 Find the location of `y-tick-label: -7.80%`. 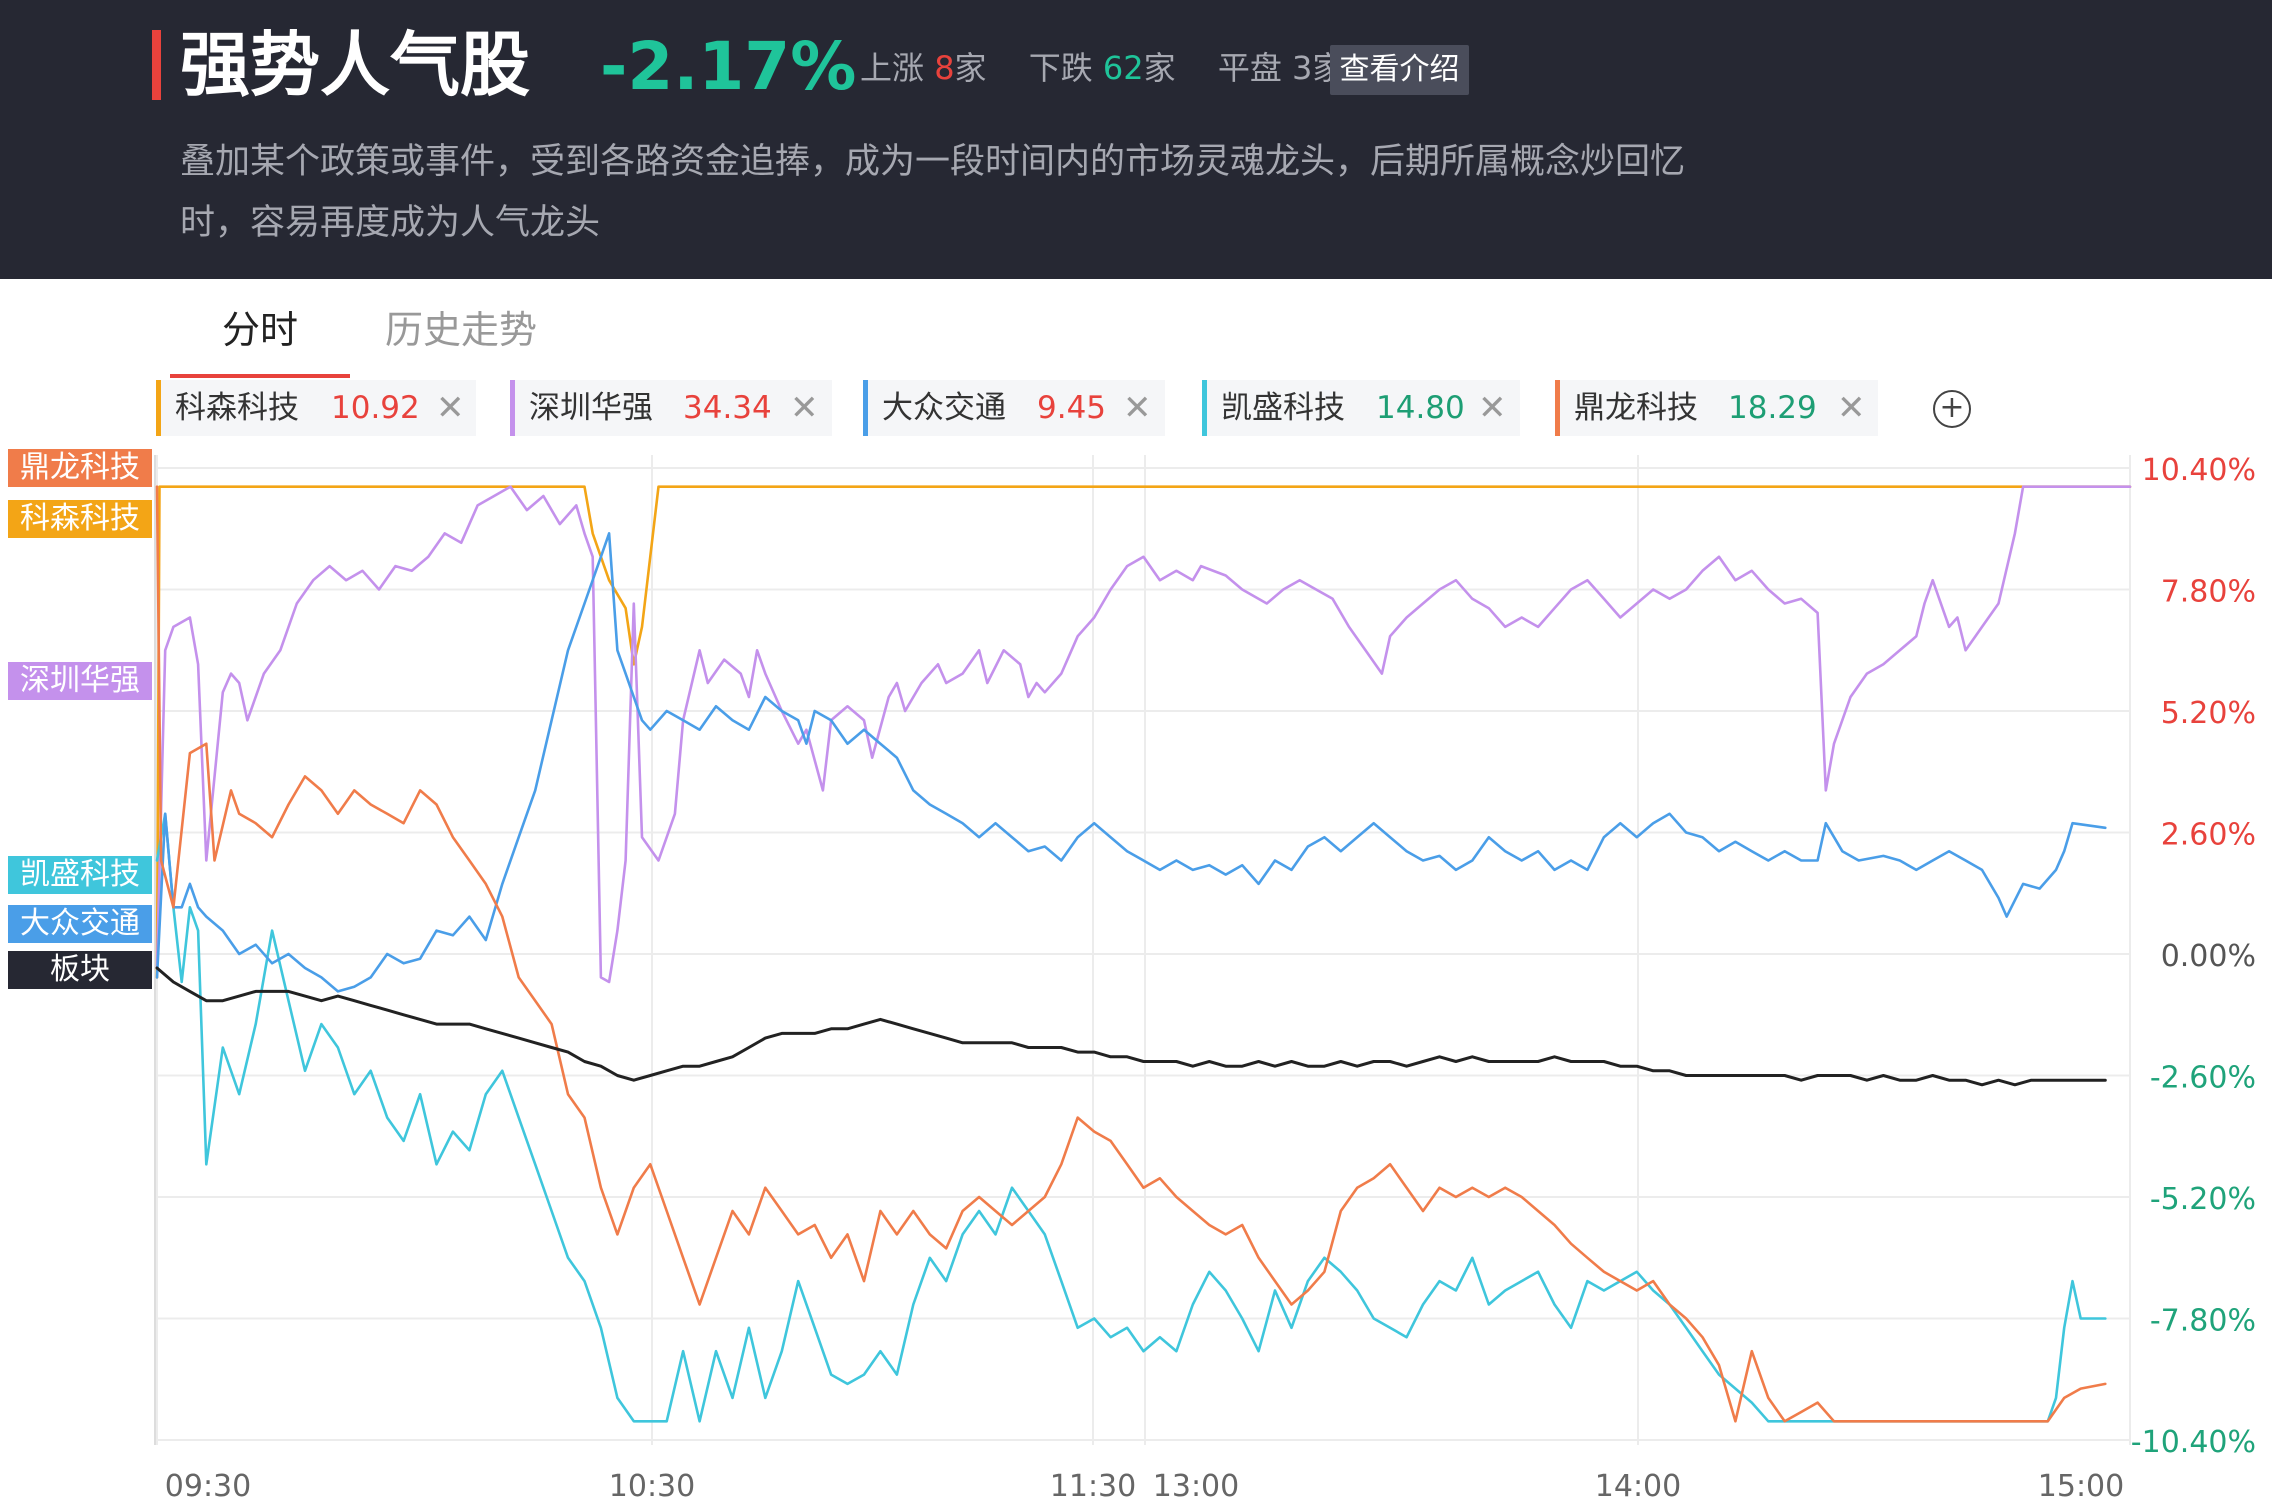

y-tick-label: -7.80% is located at coordinates (2203, 1321).